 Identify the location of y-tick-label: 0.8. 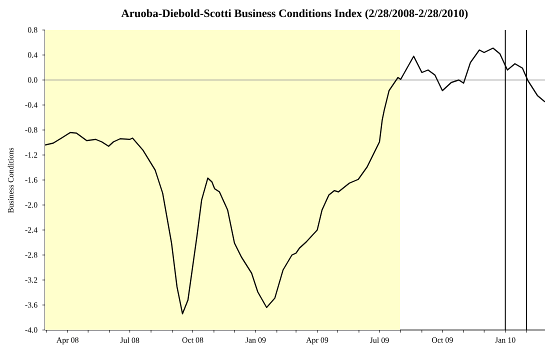
(33, 30).